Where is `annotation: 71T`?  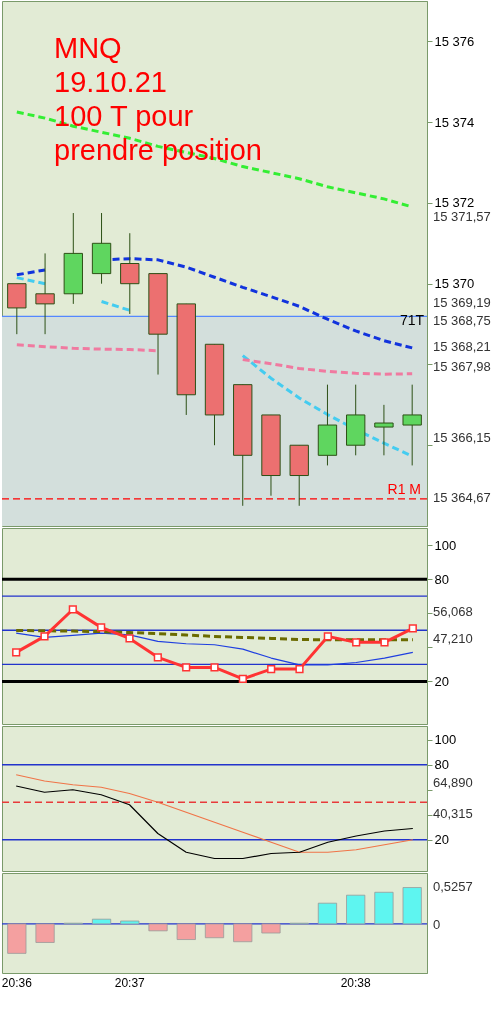
annotation: 71T is located at coordinates (412, 320).